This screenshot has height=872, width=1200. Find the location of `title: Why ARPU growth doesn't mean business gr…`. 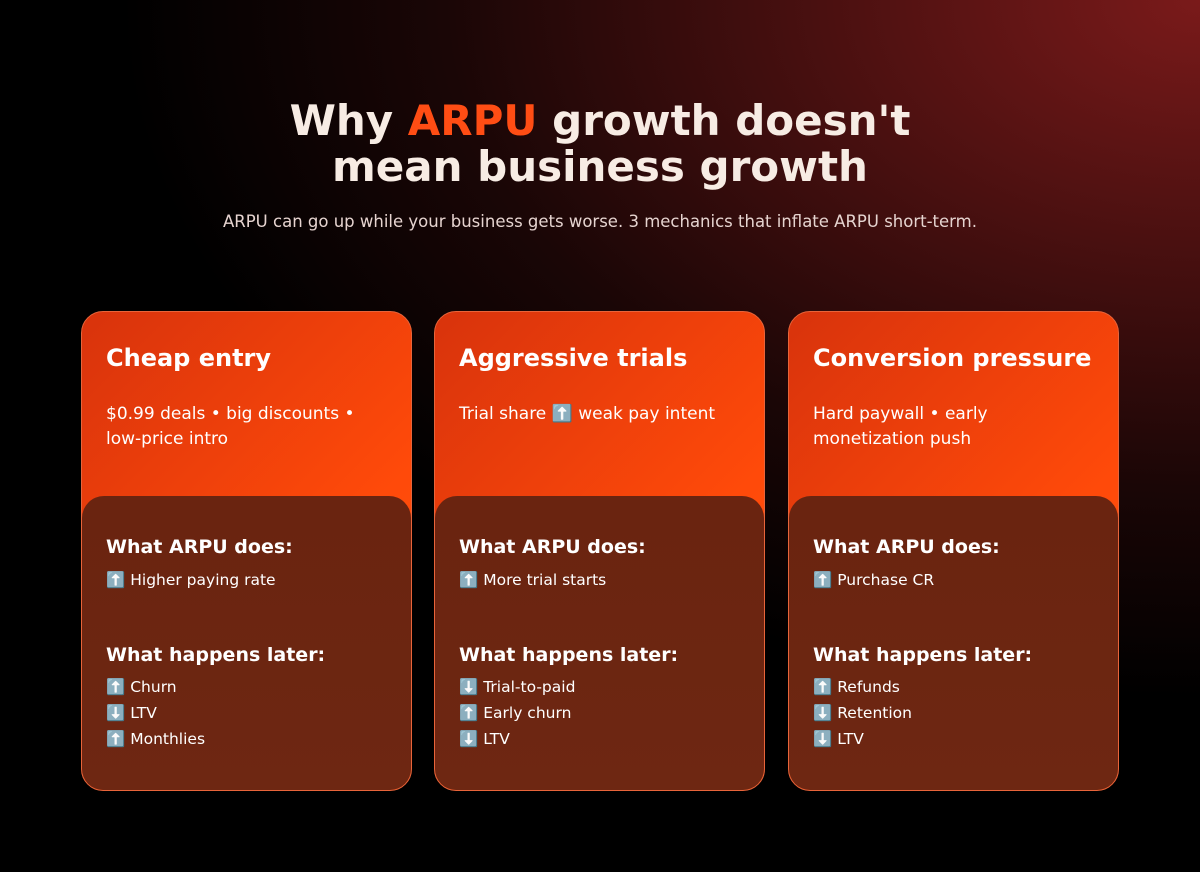

title: Why ARPU growth doesn't mean business gr… is located at coordinates (600, 144).